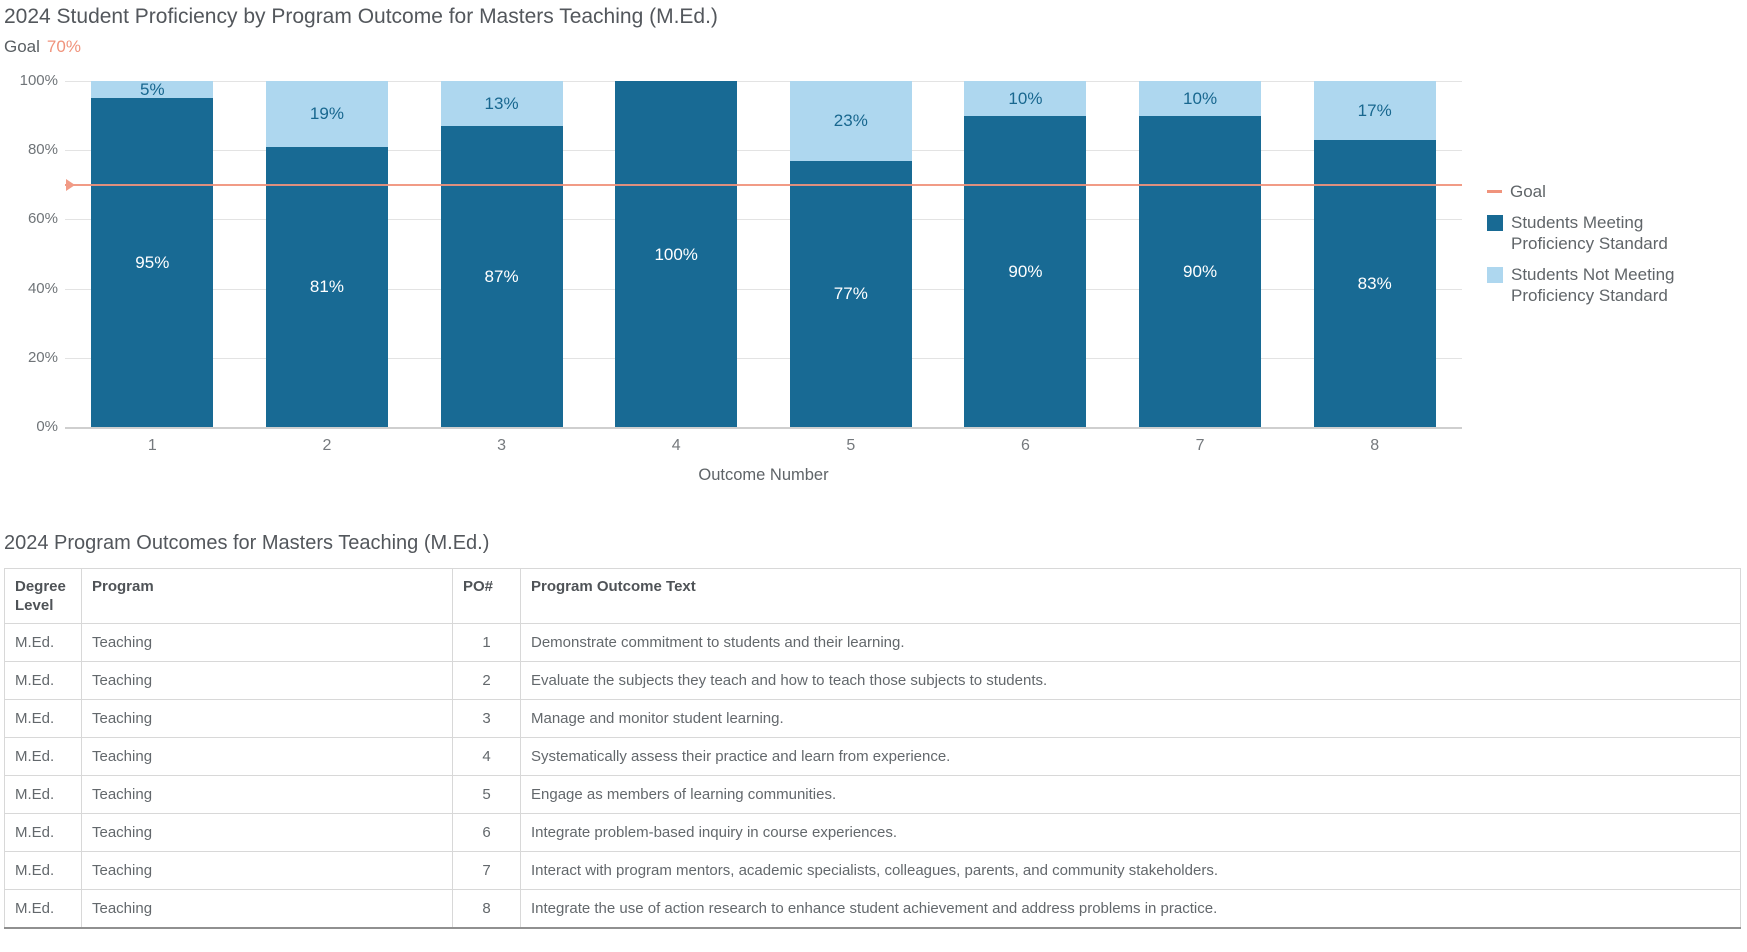 The height and width of the screenshot is (952, 1747). I want to click on x-tick-label: 8, so click(1375, 445).